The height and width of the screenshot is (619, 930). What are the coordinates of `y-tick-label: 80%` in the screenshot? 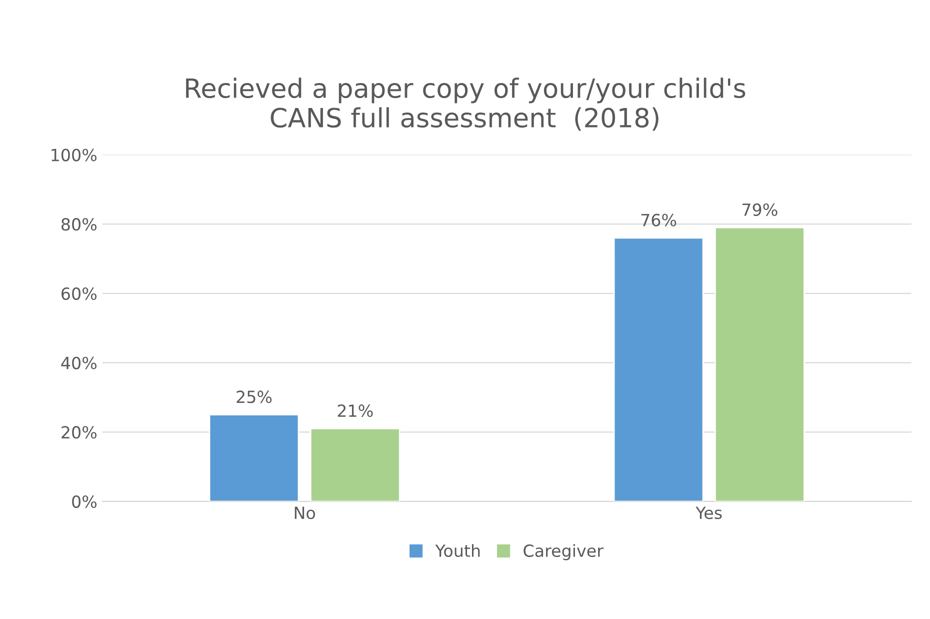 It's located at (79, 224).